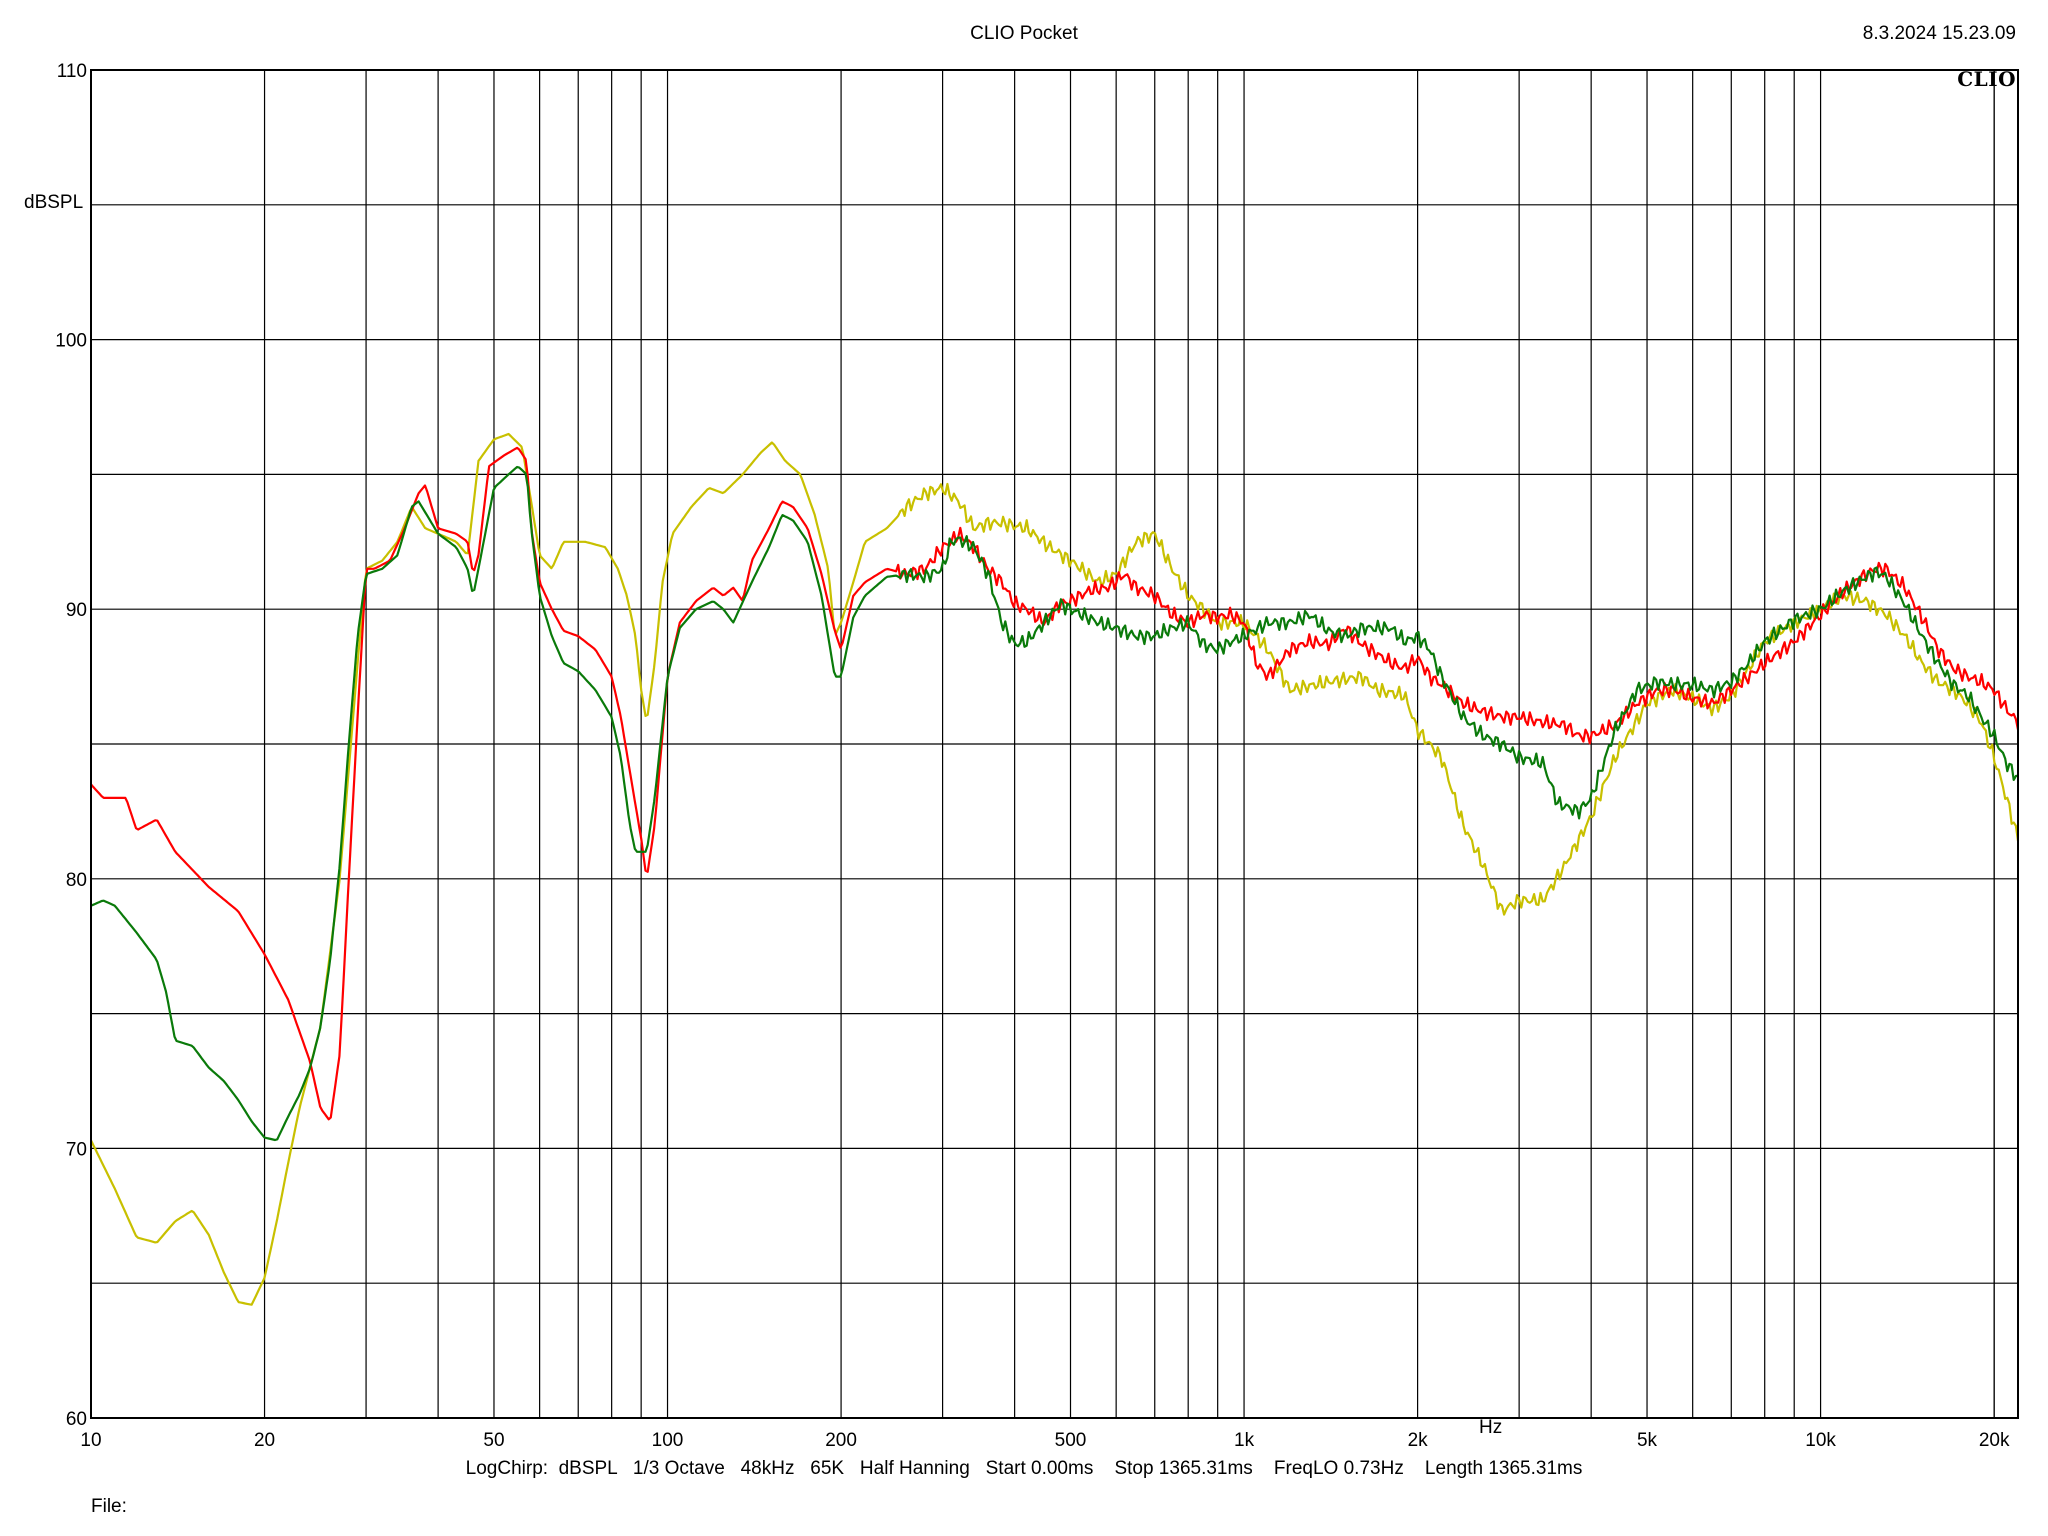  Describe the element at coordinates (1994, 1440) in the screenshot. I see `x-tick-label: 20k` at that location.